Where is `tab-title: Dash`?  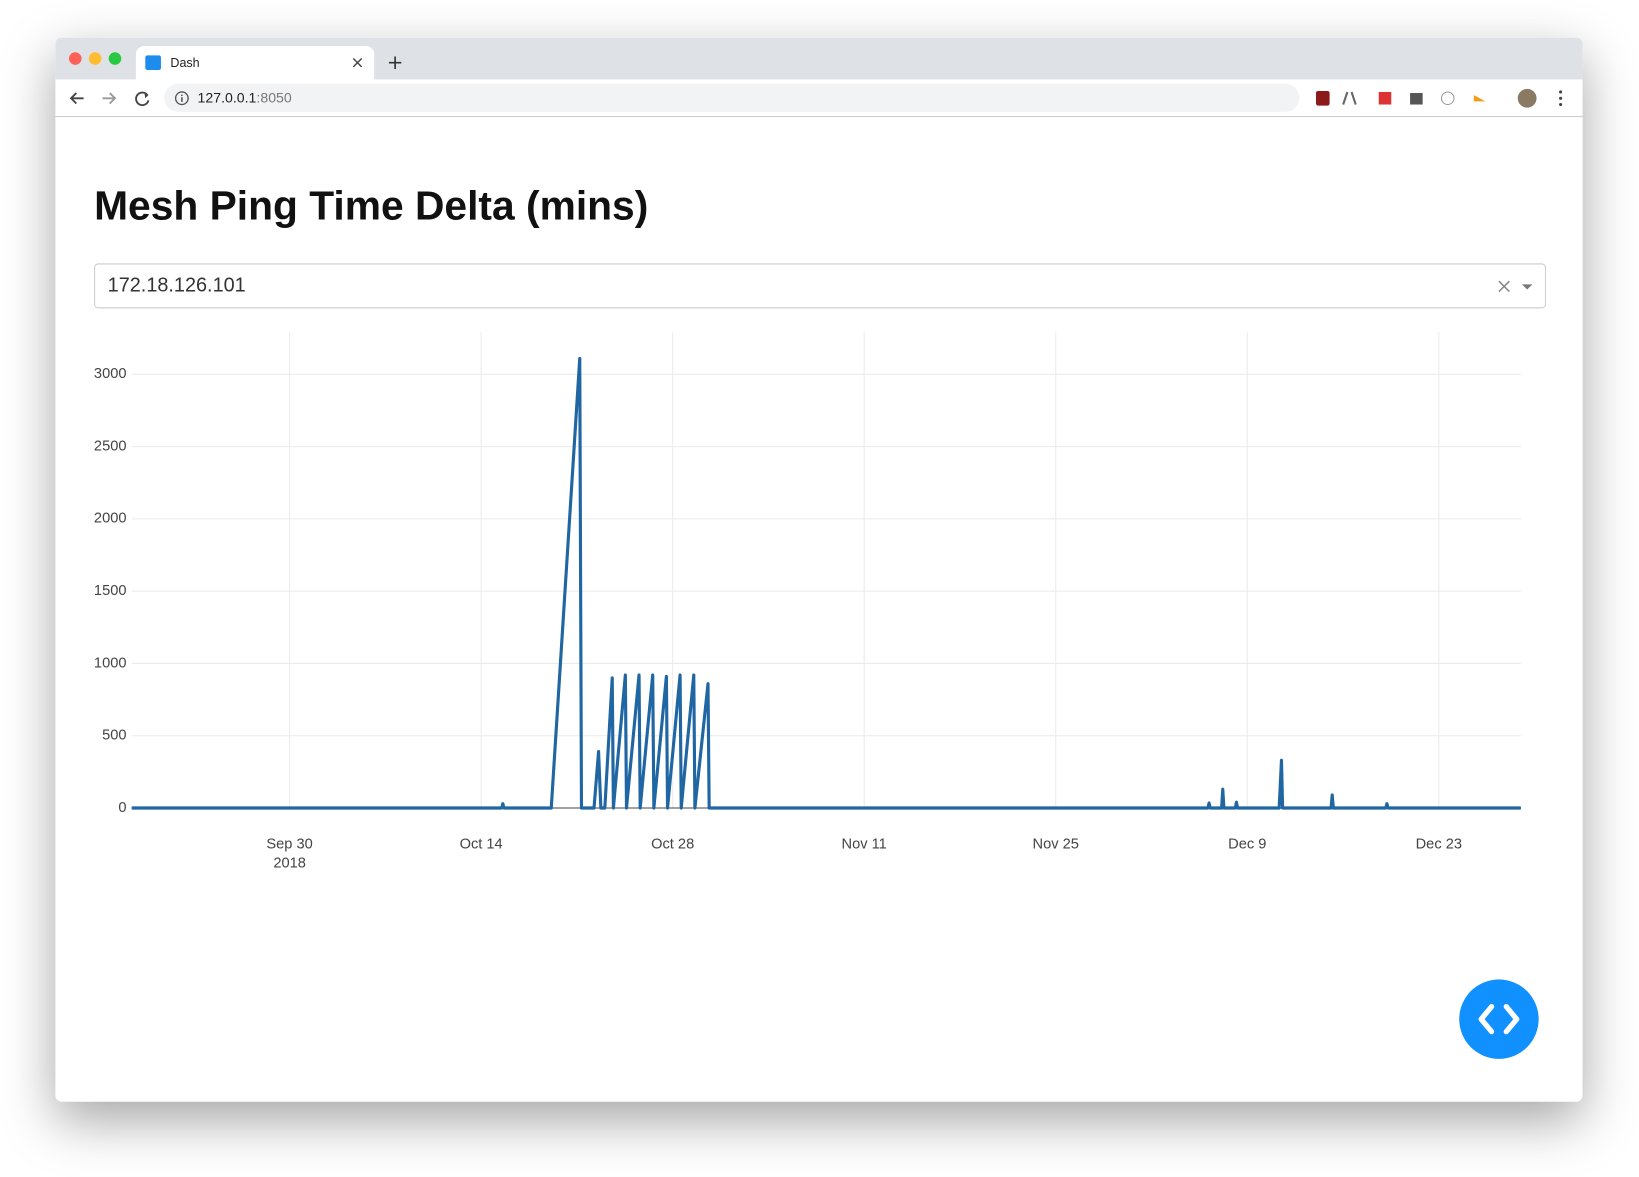
tab-title: Dash is located at coordinates (185, 63).